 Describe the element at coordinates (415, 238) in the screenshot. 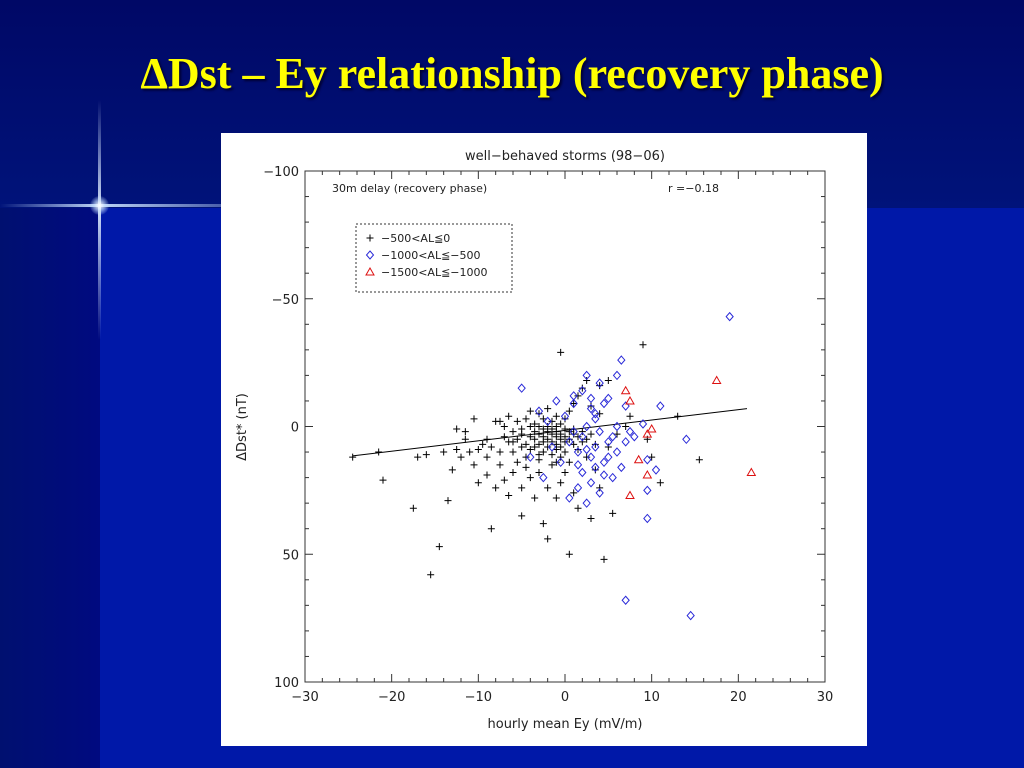

I see `legend-label: −500<AL≦0` at that location.